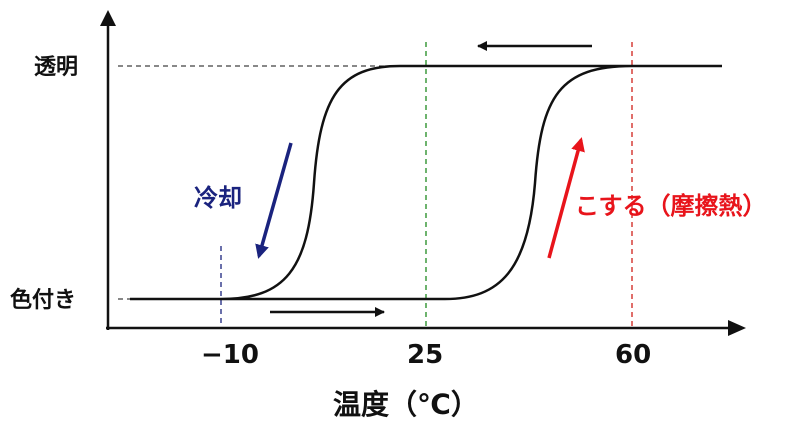  Describe the element at coordinates (274, 200) in the screenshot. I see `cooling-arrow` at that location.